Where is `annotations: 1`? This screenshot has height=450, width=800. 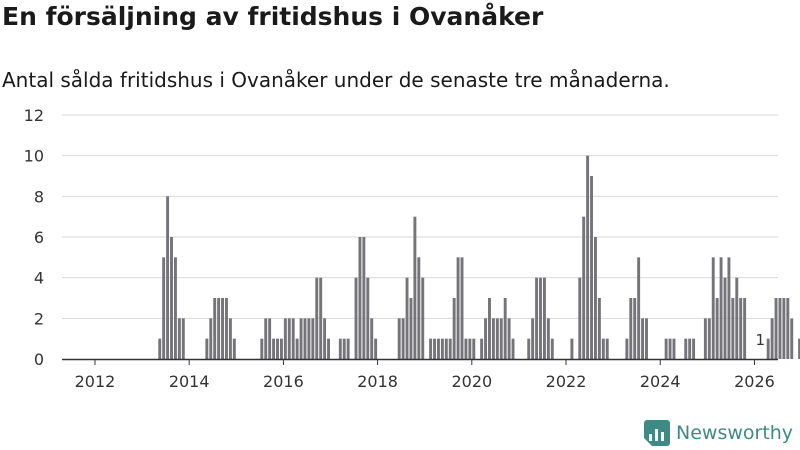
annotations: 1 is located at coordinates (761, 340).